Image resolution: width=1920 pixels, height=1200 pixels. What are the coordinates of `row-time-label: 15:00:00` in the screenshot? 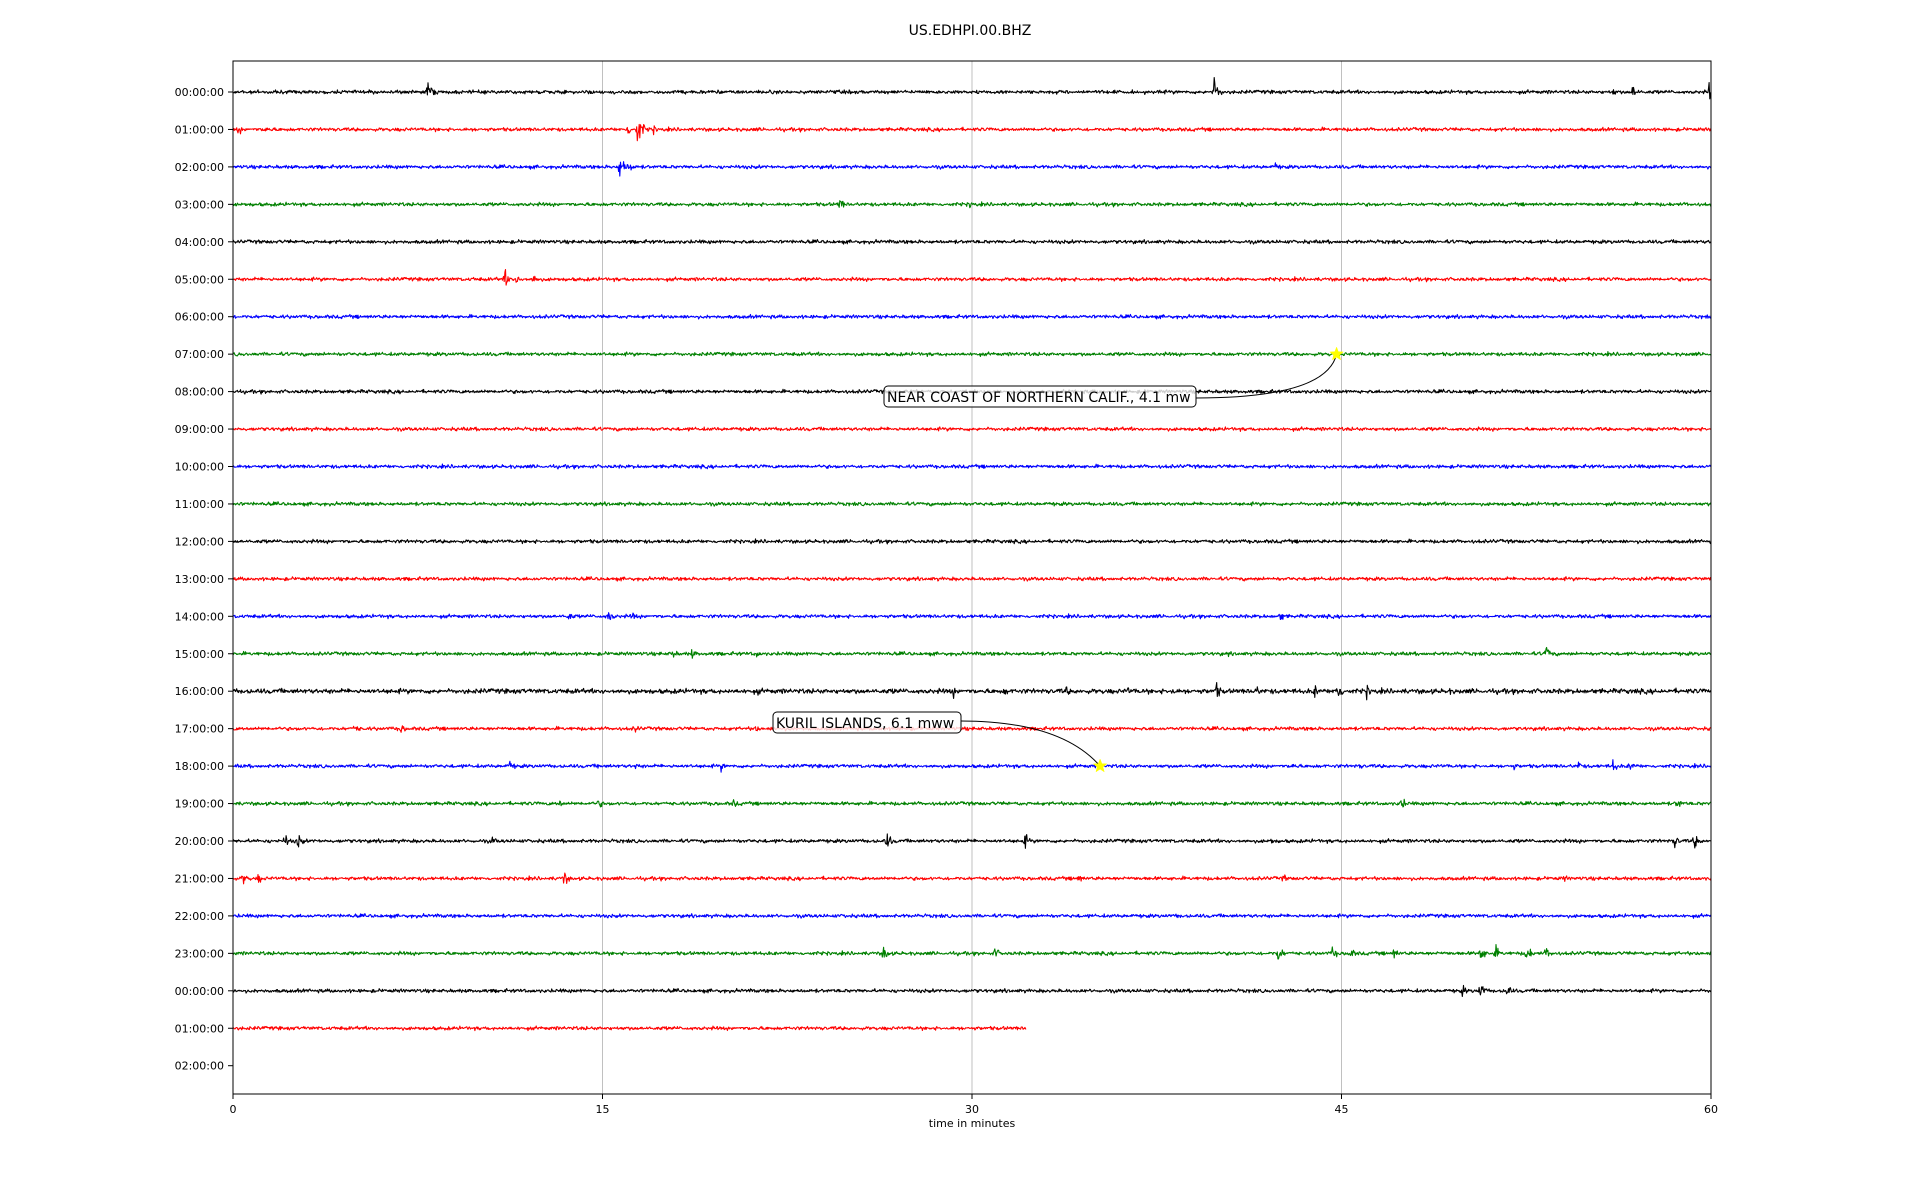 It's located at (199, 654).